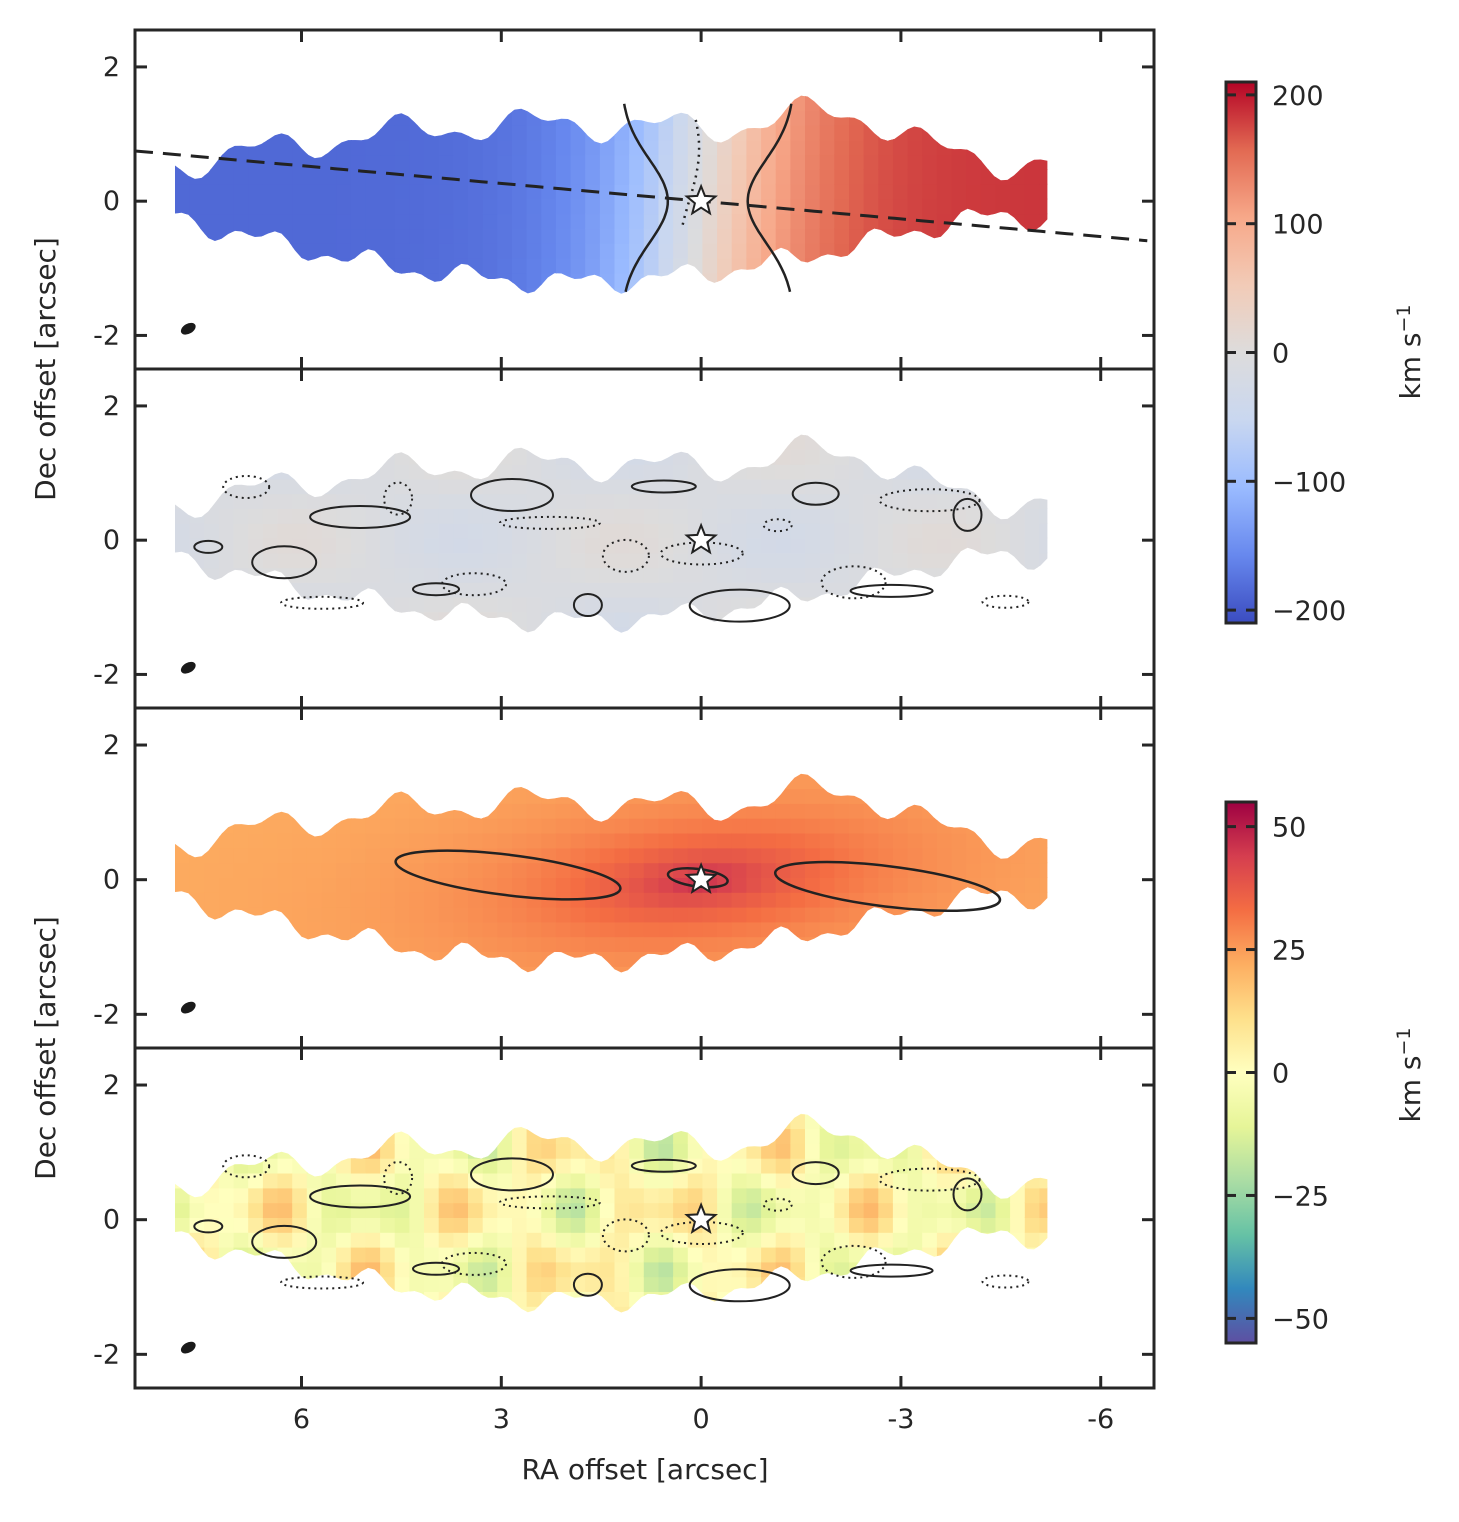 This screenshot has height=1522, width=1459. Describe the element at coordinates (1300, 1319) in the screenshot. I see `colorbar-bottom-tick-label: −50` at that location.